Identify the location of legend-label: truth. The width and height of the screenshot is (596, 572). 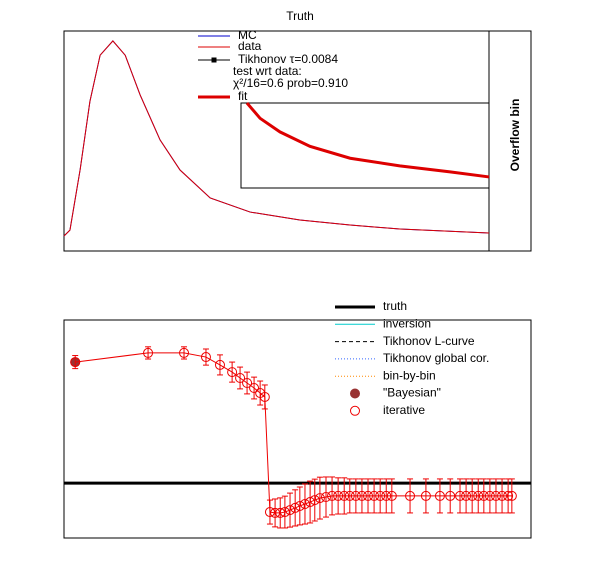
(395, 306).